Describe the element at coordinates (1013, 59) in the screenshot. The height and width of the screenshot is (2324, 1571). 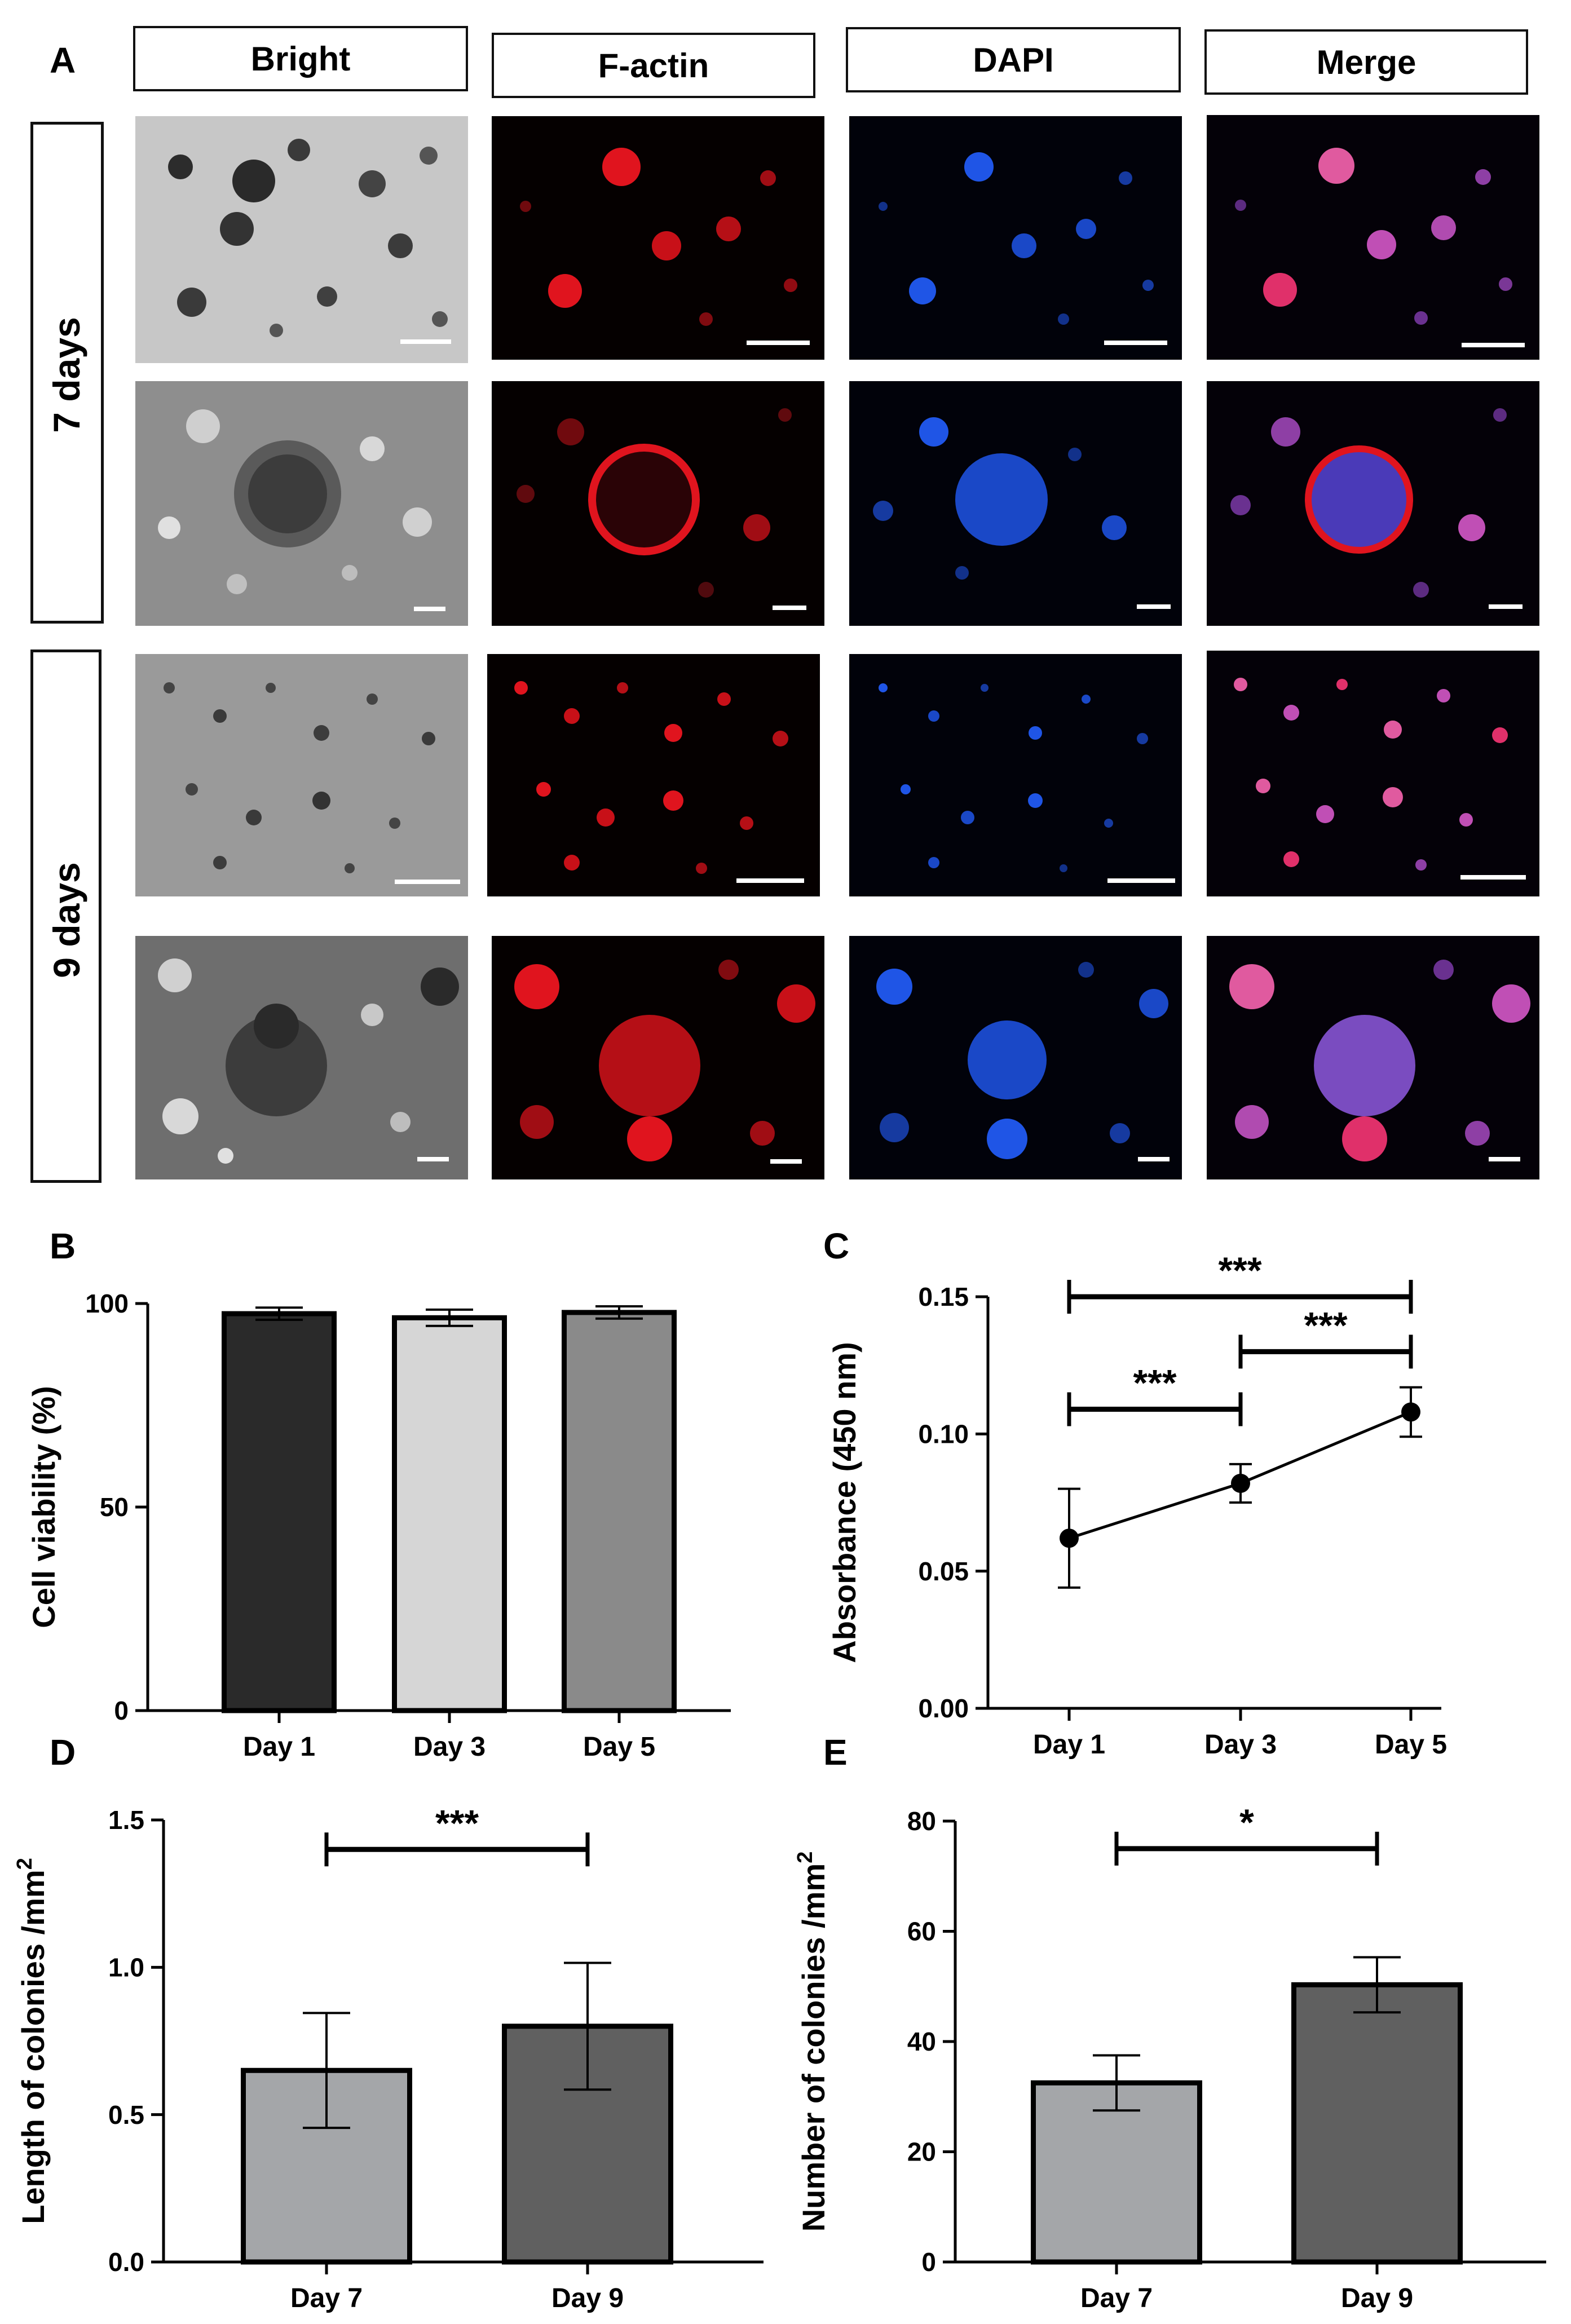
I see `column-header-dapi: DAPI` at that location.